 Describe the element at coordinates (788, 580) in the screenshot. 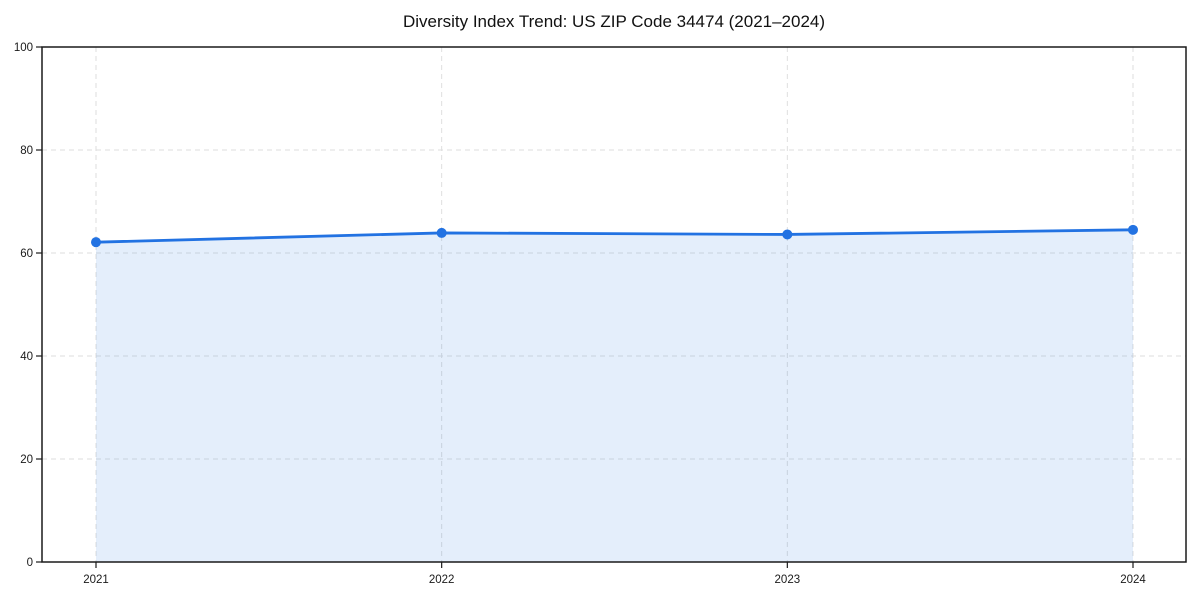

I see `x-tick-label: 2023` at that location.